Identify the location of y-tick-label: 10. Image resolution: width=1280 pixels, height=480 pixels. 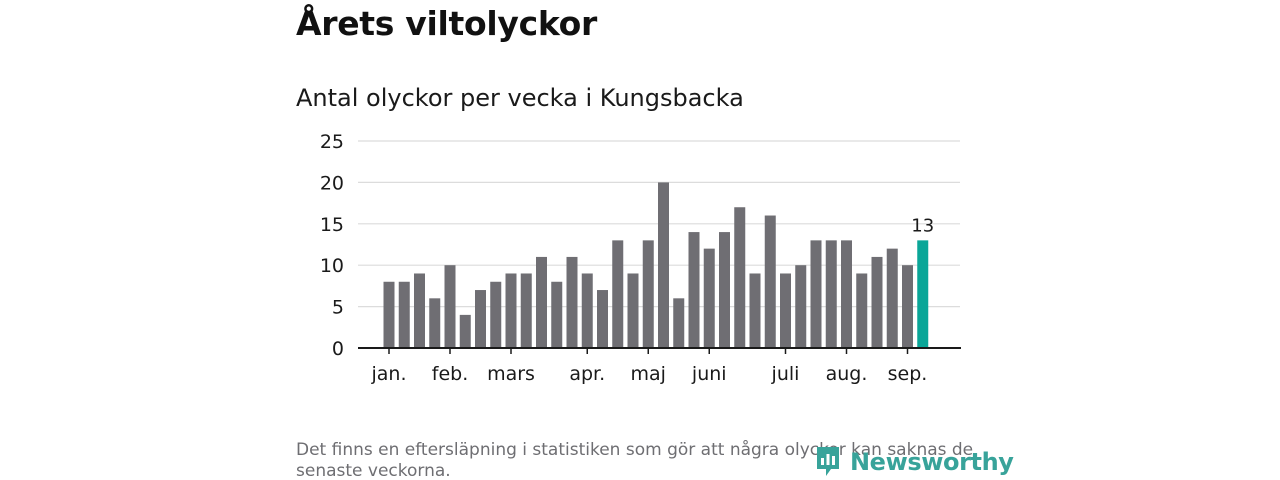
(332, 266).